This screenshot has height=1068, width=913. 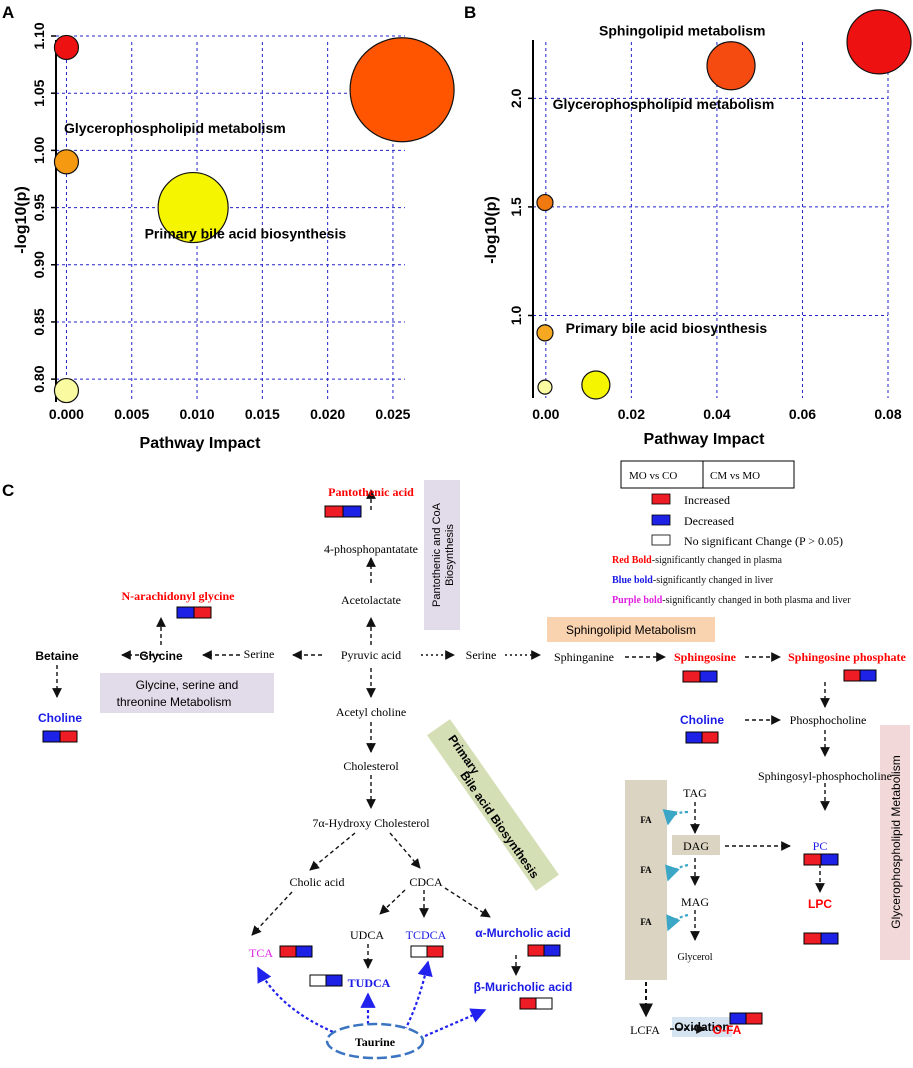 What do you see at coordinates (317, 882) in the screenshot?
I see `node-cholic-acid: Cholic acid` at bounding box center [317, 882].